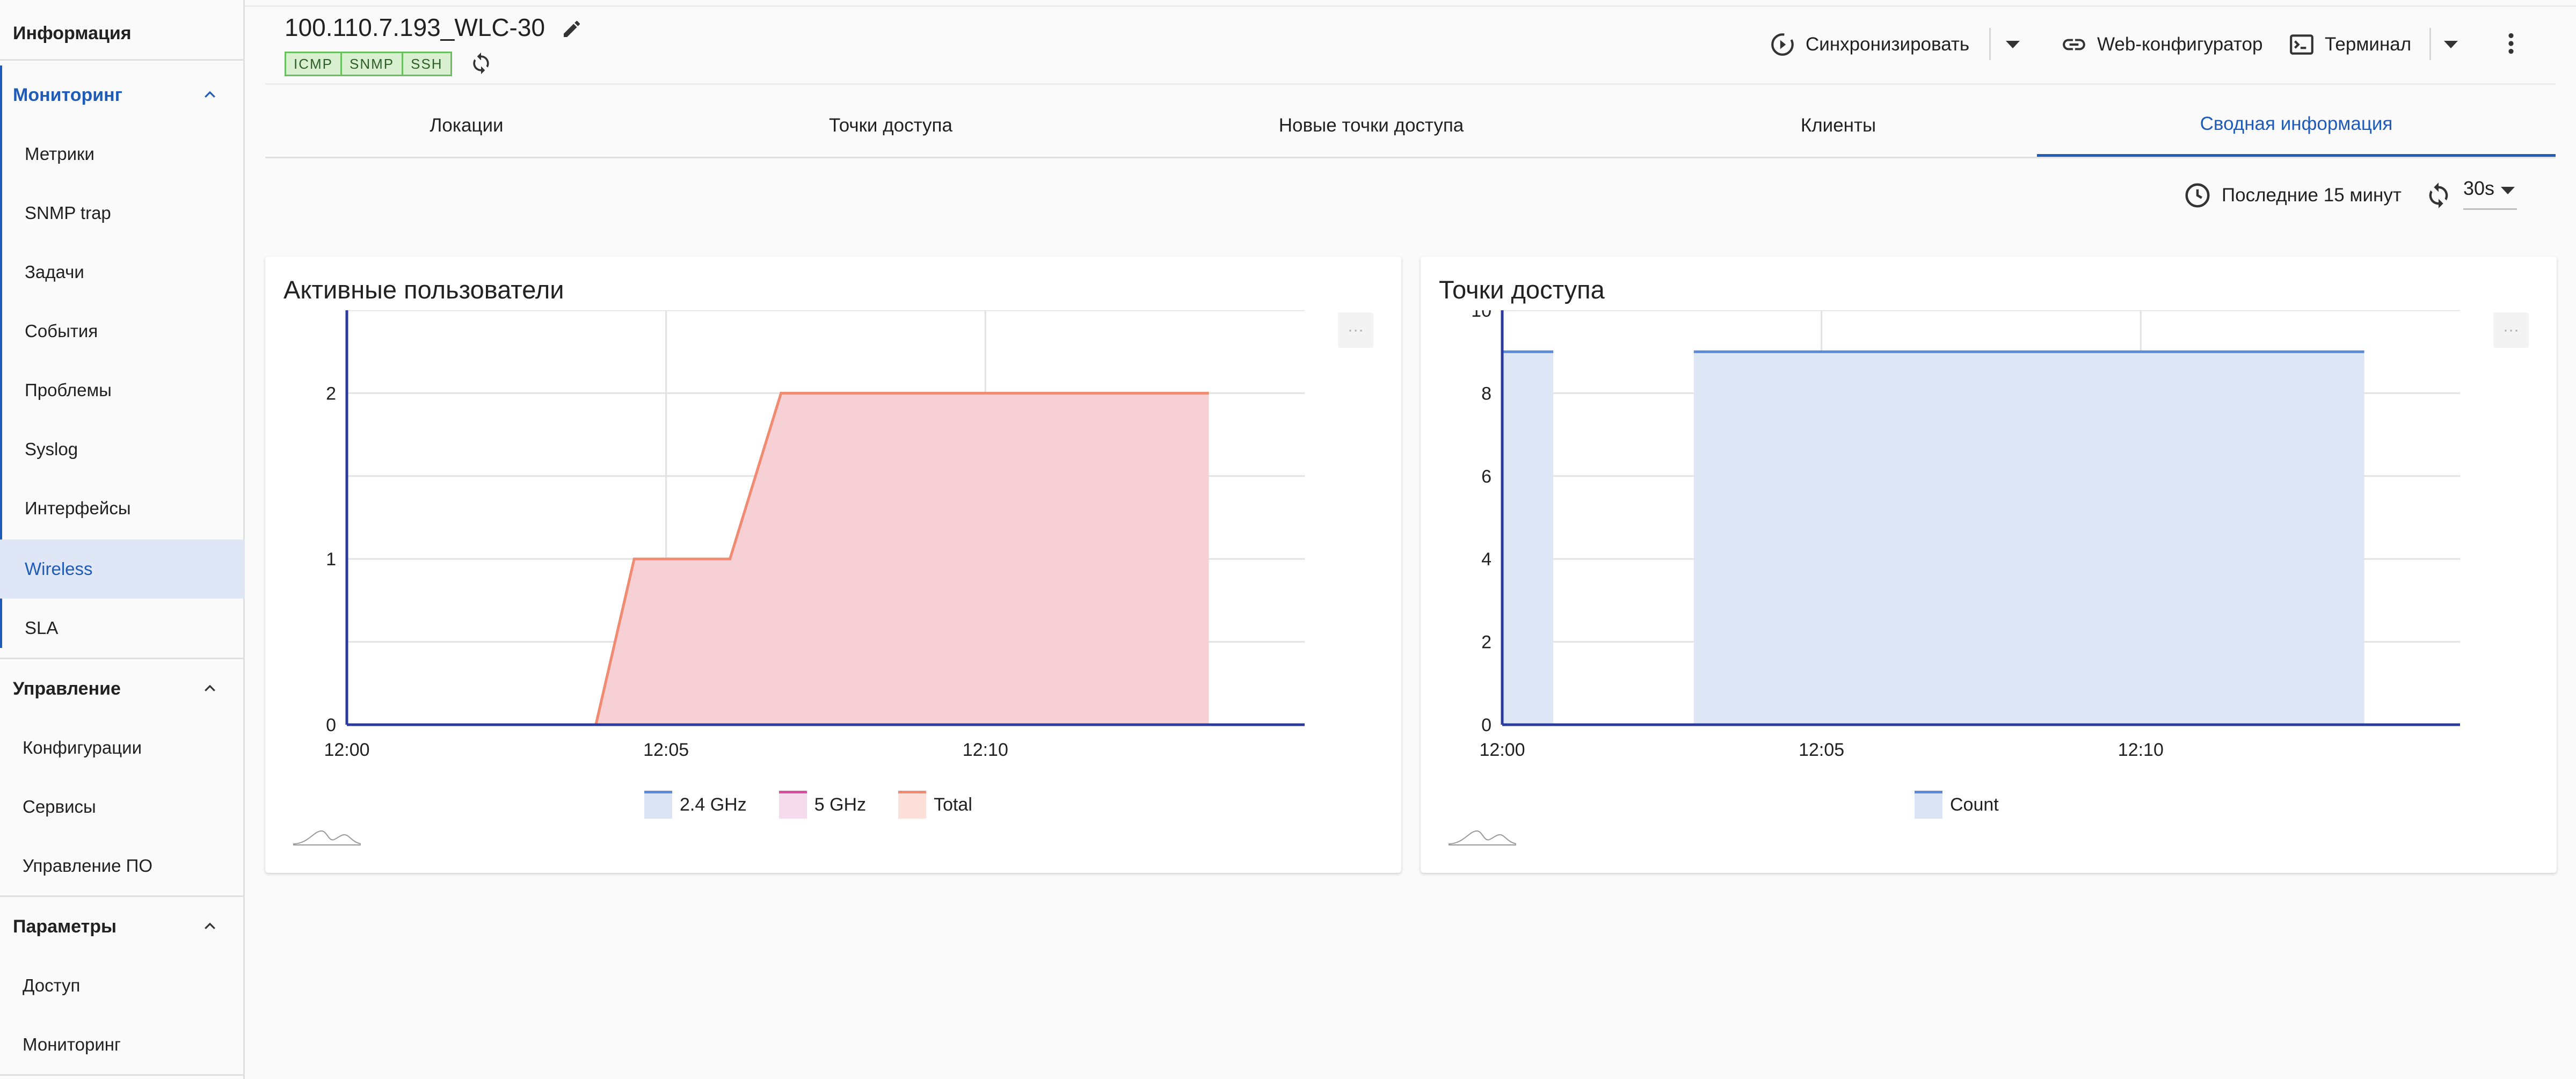 The height and width of the screenshot is (1079, 2576). I want to click on sidebar-item-label: Проблемы, so click(68, 390).